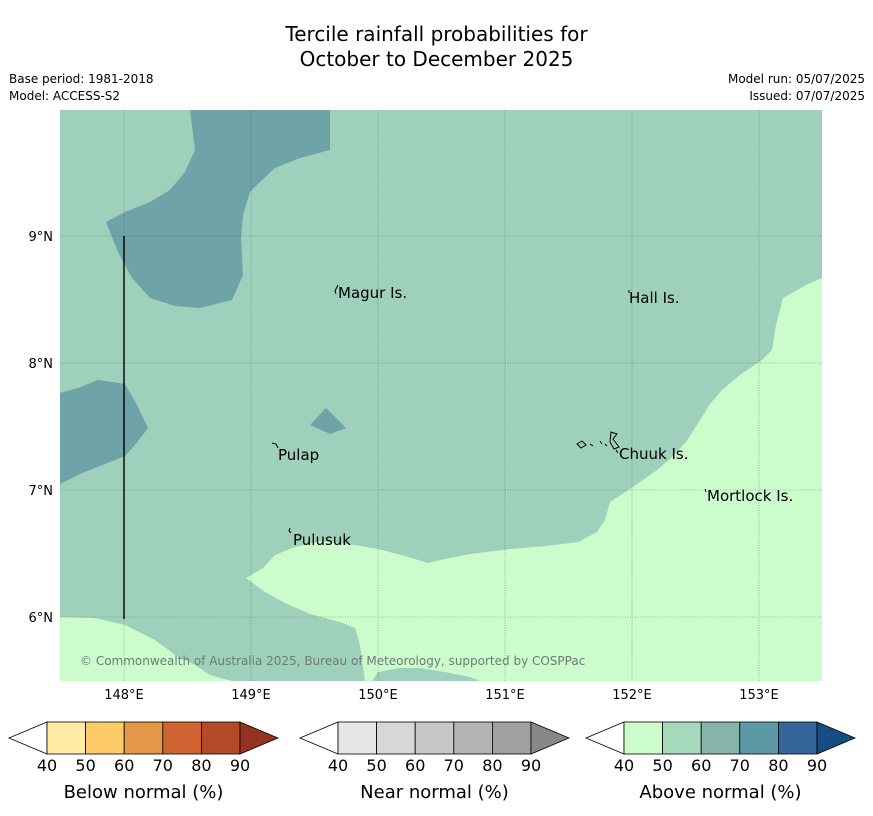  I want to click on colorbar-below-tick-40: 40, so click(47, 765).